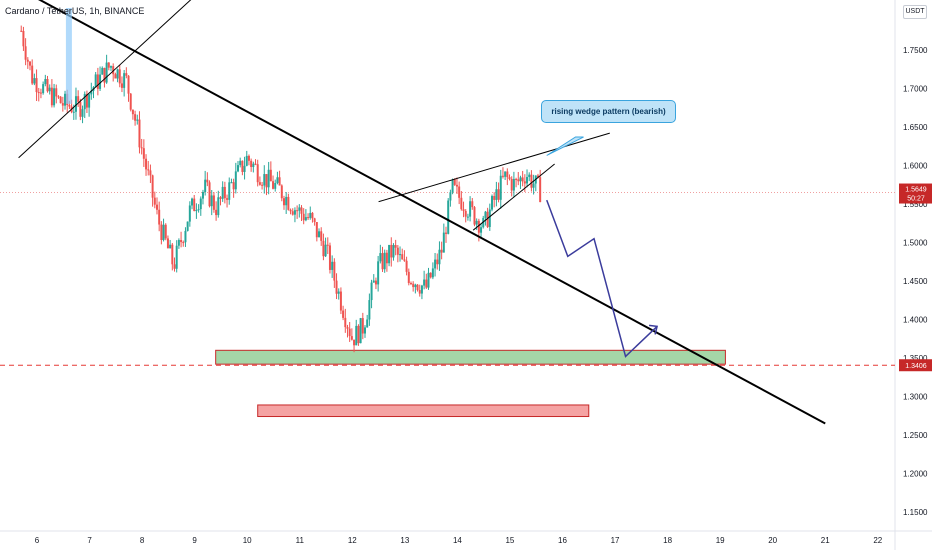 The width and height of the screenshot is (932, 550). What do you see at coordinates (509, 540) in the screenshot?
I see `x-tick-label: 15` at bounding box center [509, 540].